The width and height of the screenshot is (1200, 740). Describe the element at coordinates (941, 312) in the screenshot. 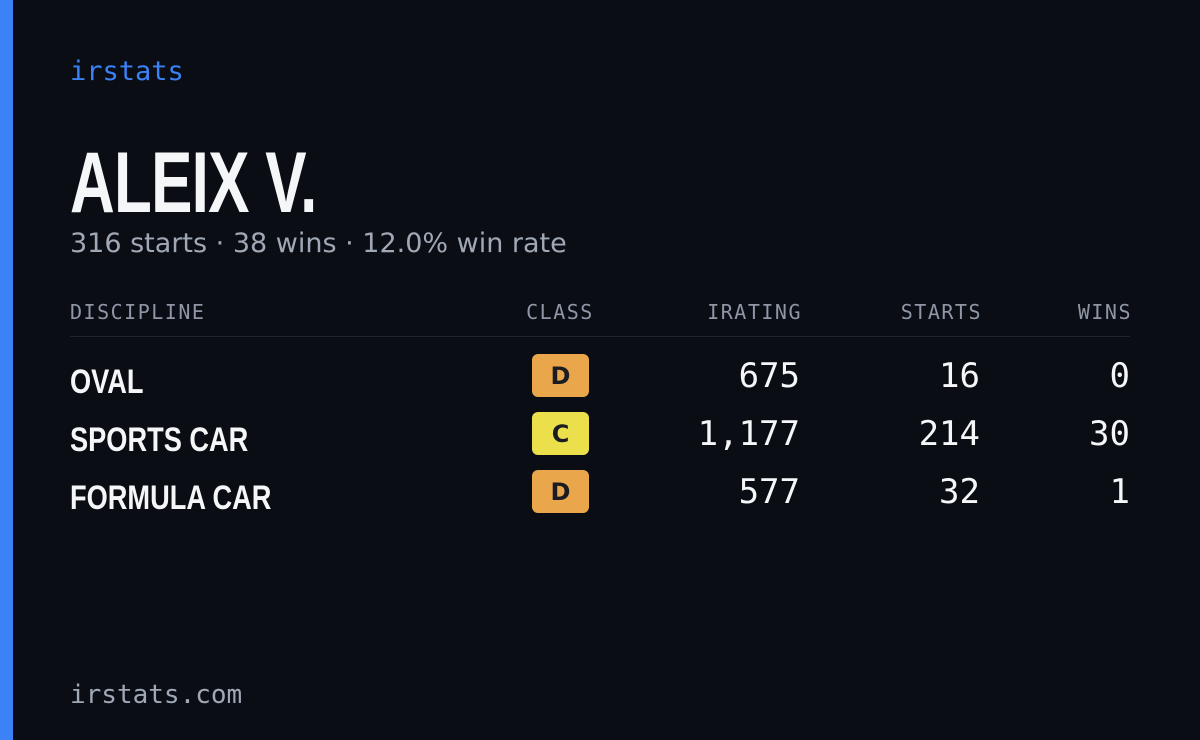

I see `column-header: STARTS` at that location.